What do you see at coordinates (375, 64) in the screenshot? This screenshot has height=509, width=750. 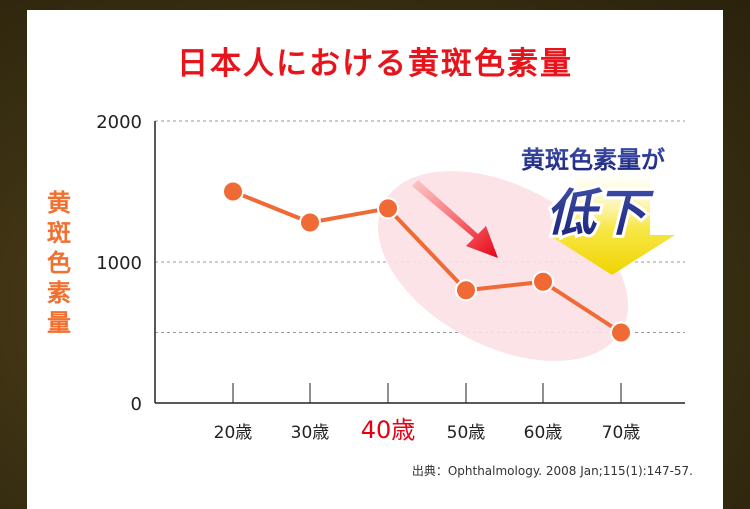 I see `chart-title: 日本人における黄斑色素量` at bounding box center [375, 64].